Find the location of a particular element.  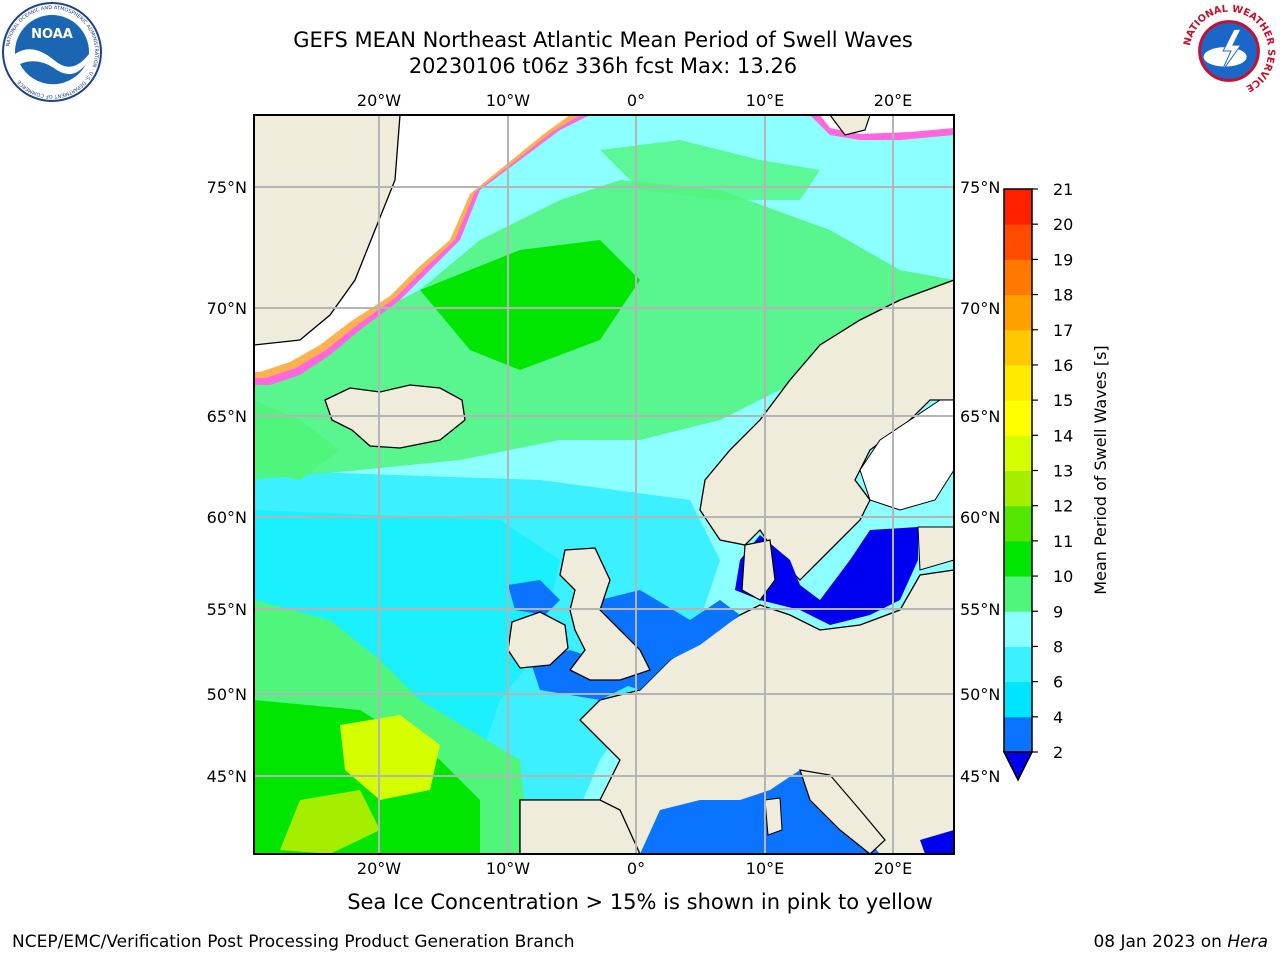

lat-label-right: 70°N is located at coordinates (980, 308).